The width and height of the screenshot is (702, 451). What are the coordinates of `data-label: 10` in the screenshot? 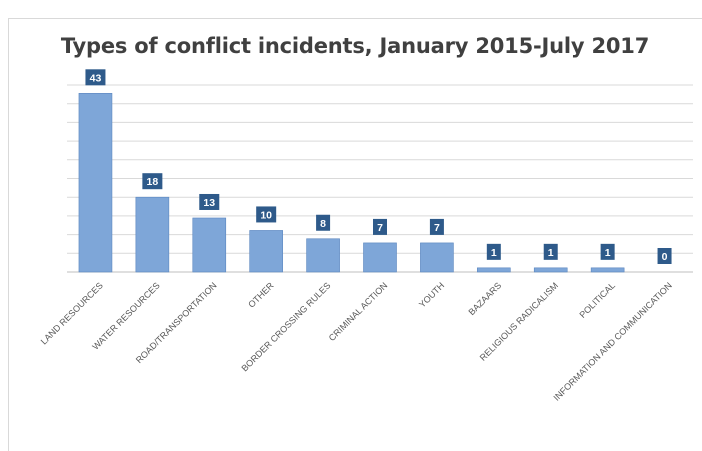 It's located at (266, 215).